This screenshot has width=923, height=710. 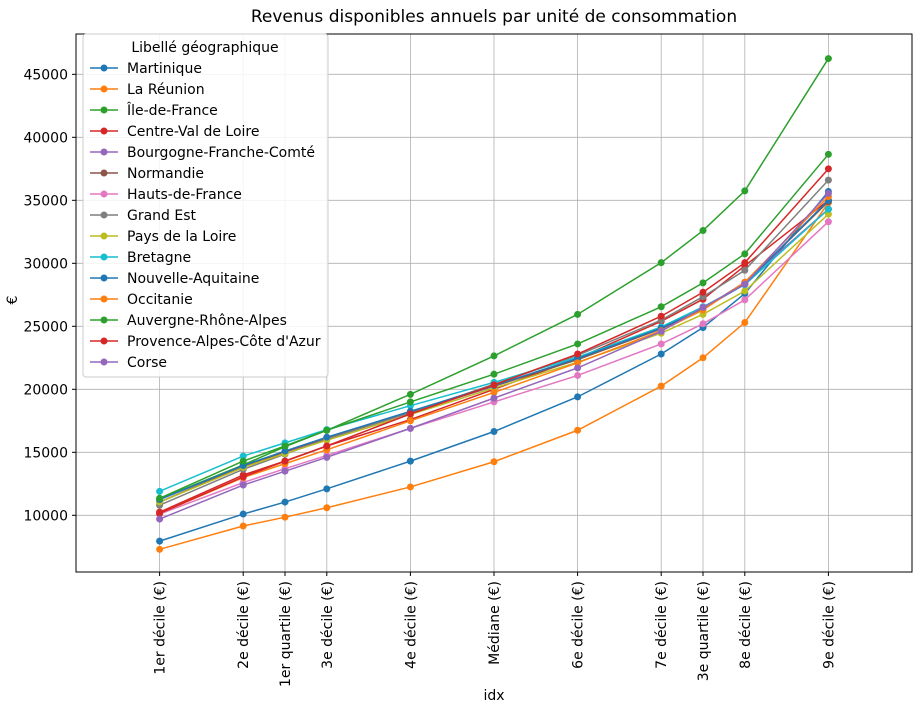 What do you see at coordinates (45, 516) in the screenshot?
I see `y-tick-label: 10000` at bounding box center [45, 516].